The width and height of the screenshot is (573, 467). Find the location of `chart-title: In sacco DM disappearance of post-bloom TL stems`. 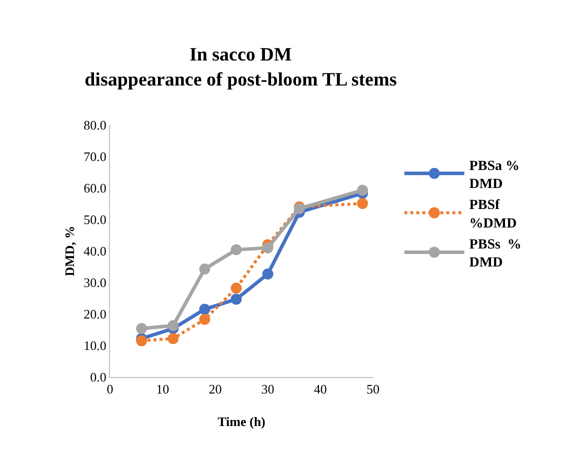

chart-title: In sacco DM disappearance of post-bloom TL stems is located at coordinates (240, 67).